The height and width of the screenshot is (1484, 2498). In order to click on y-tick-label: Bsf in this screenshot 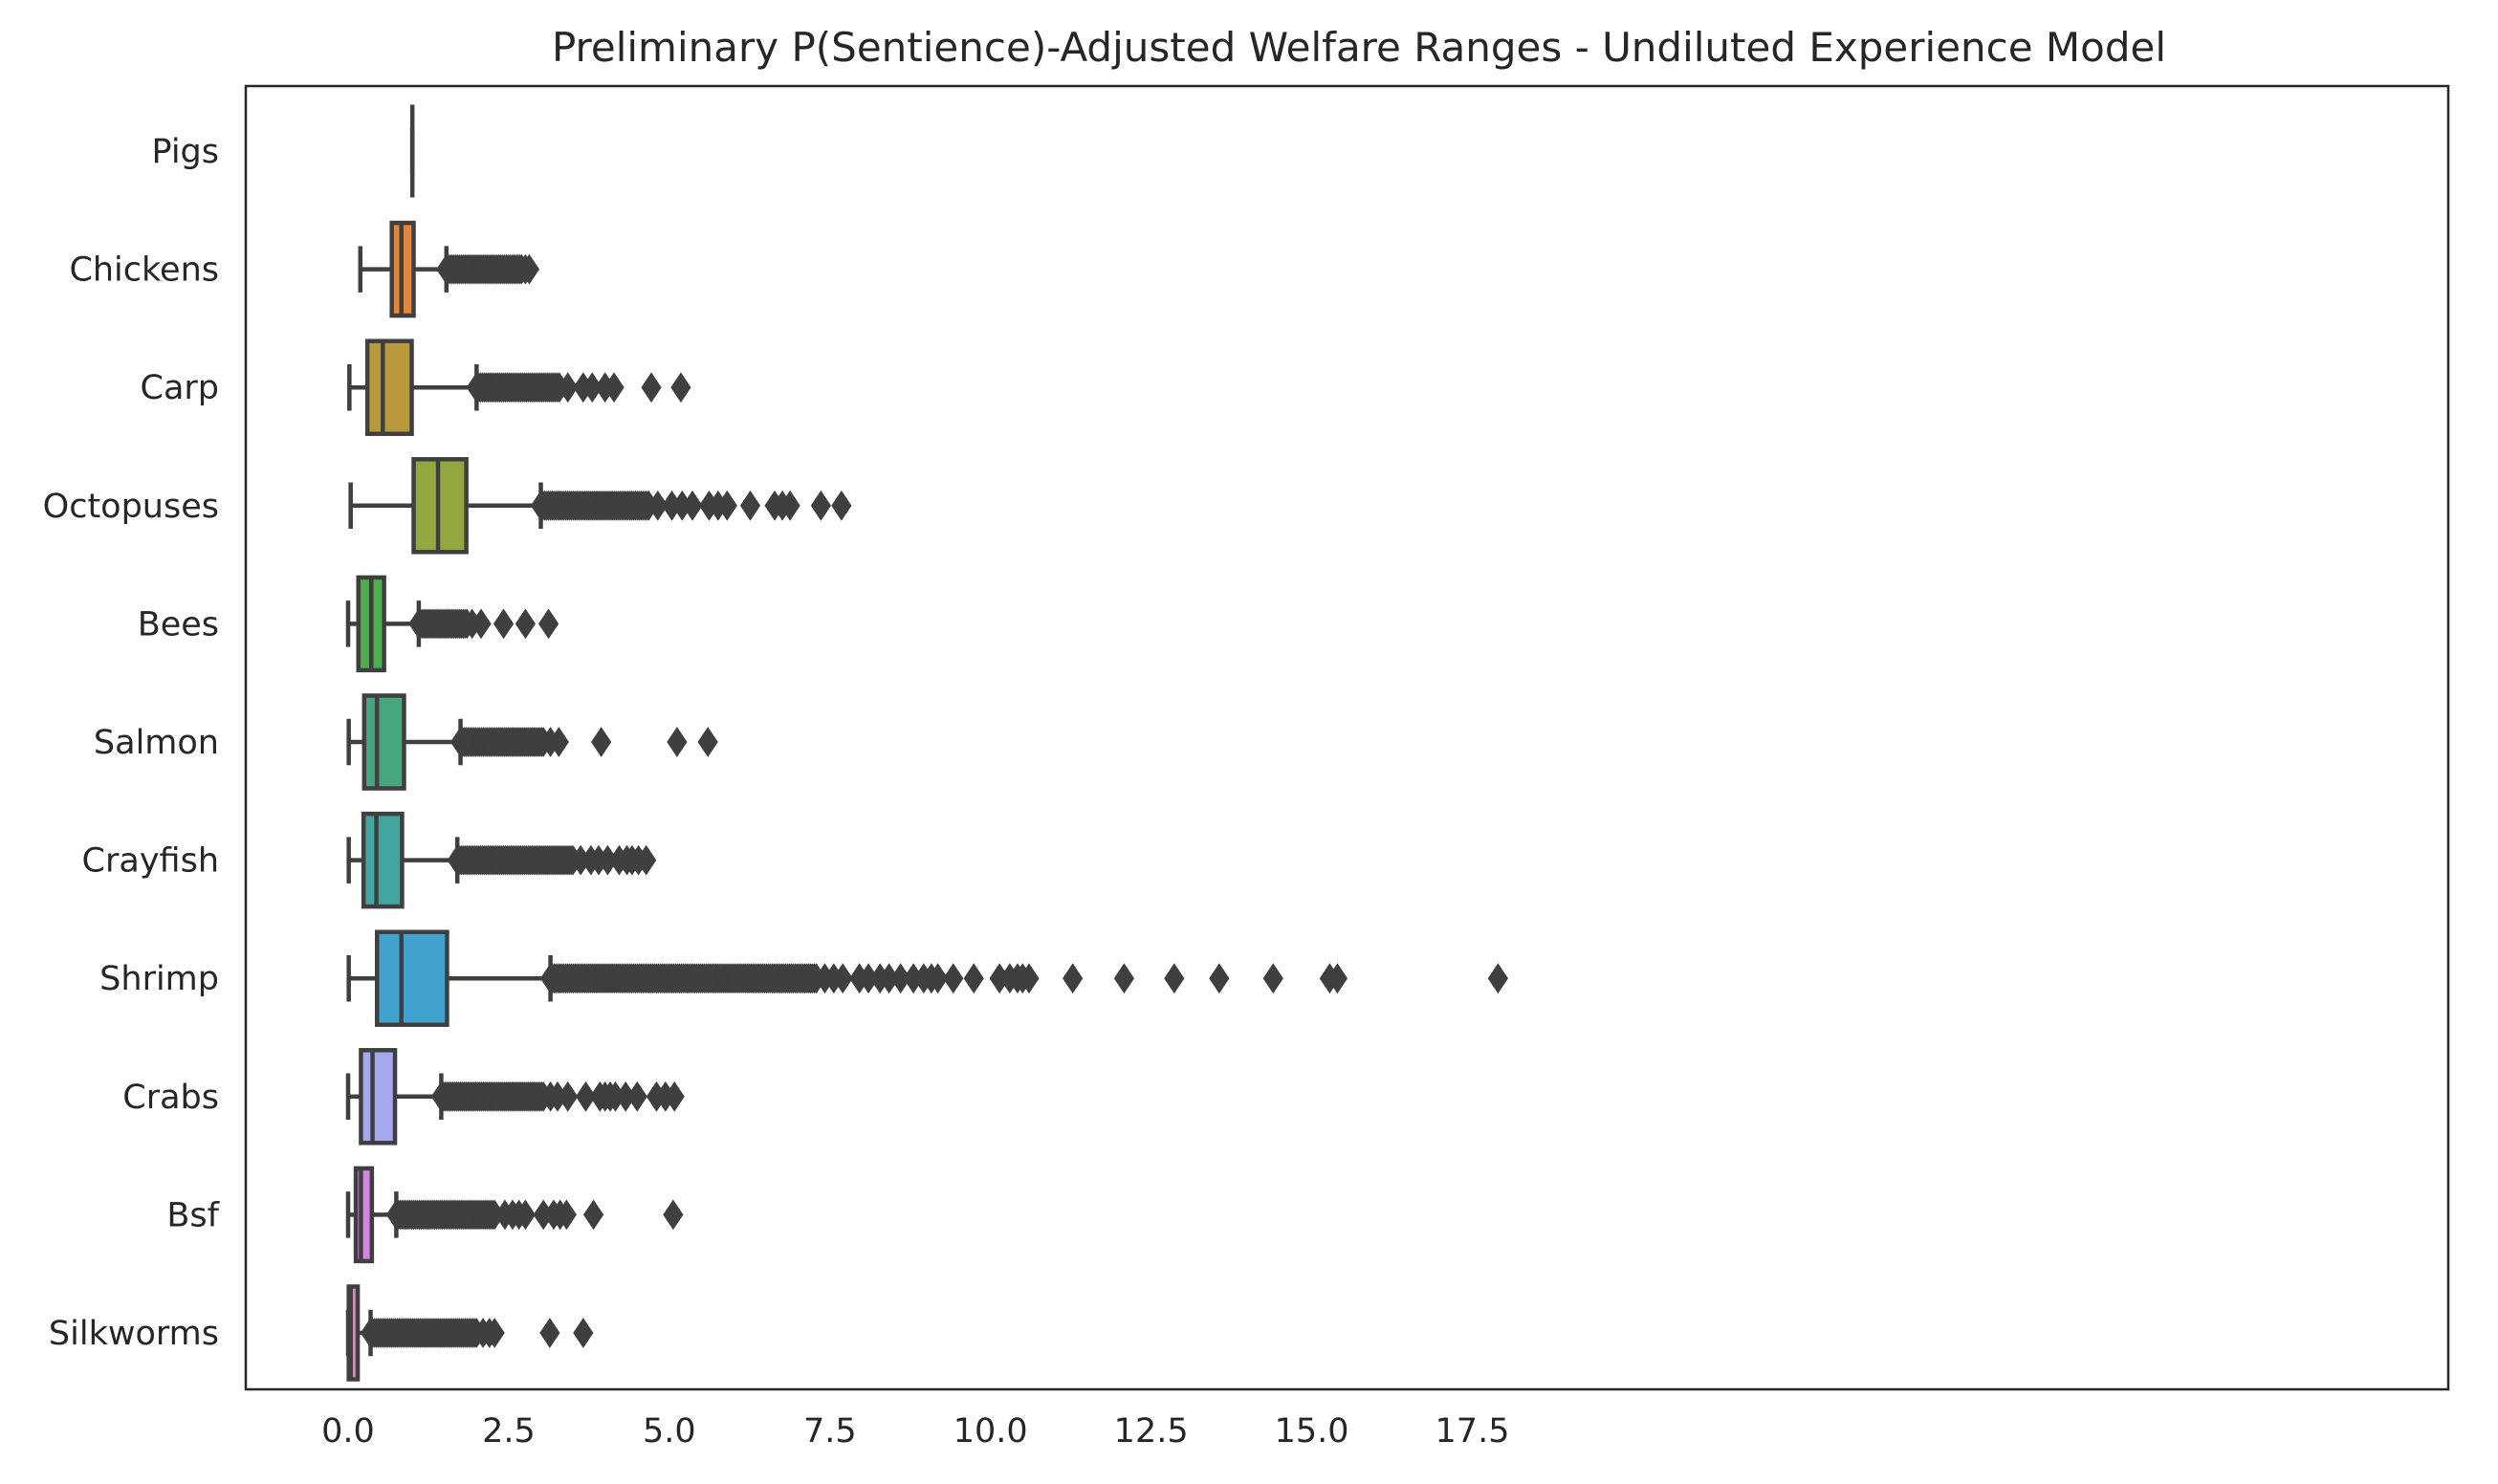, I will do `click(192, 1215)`.